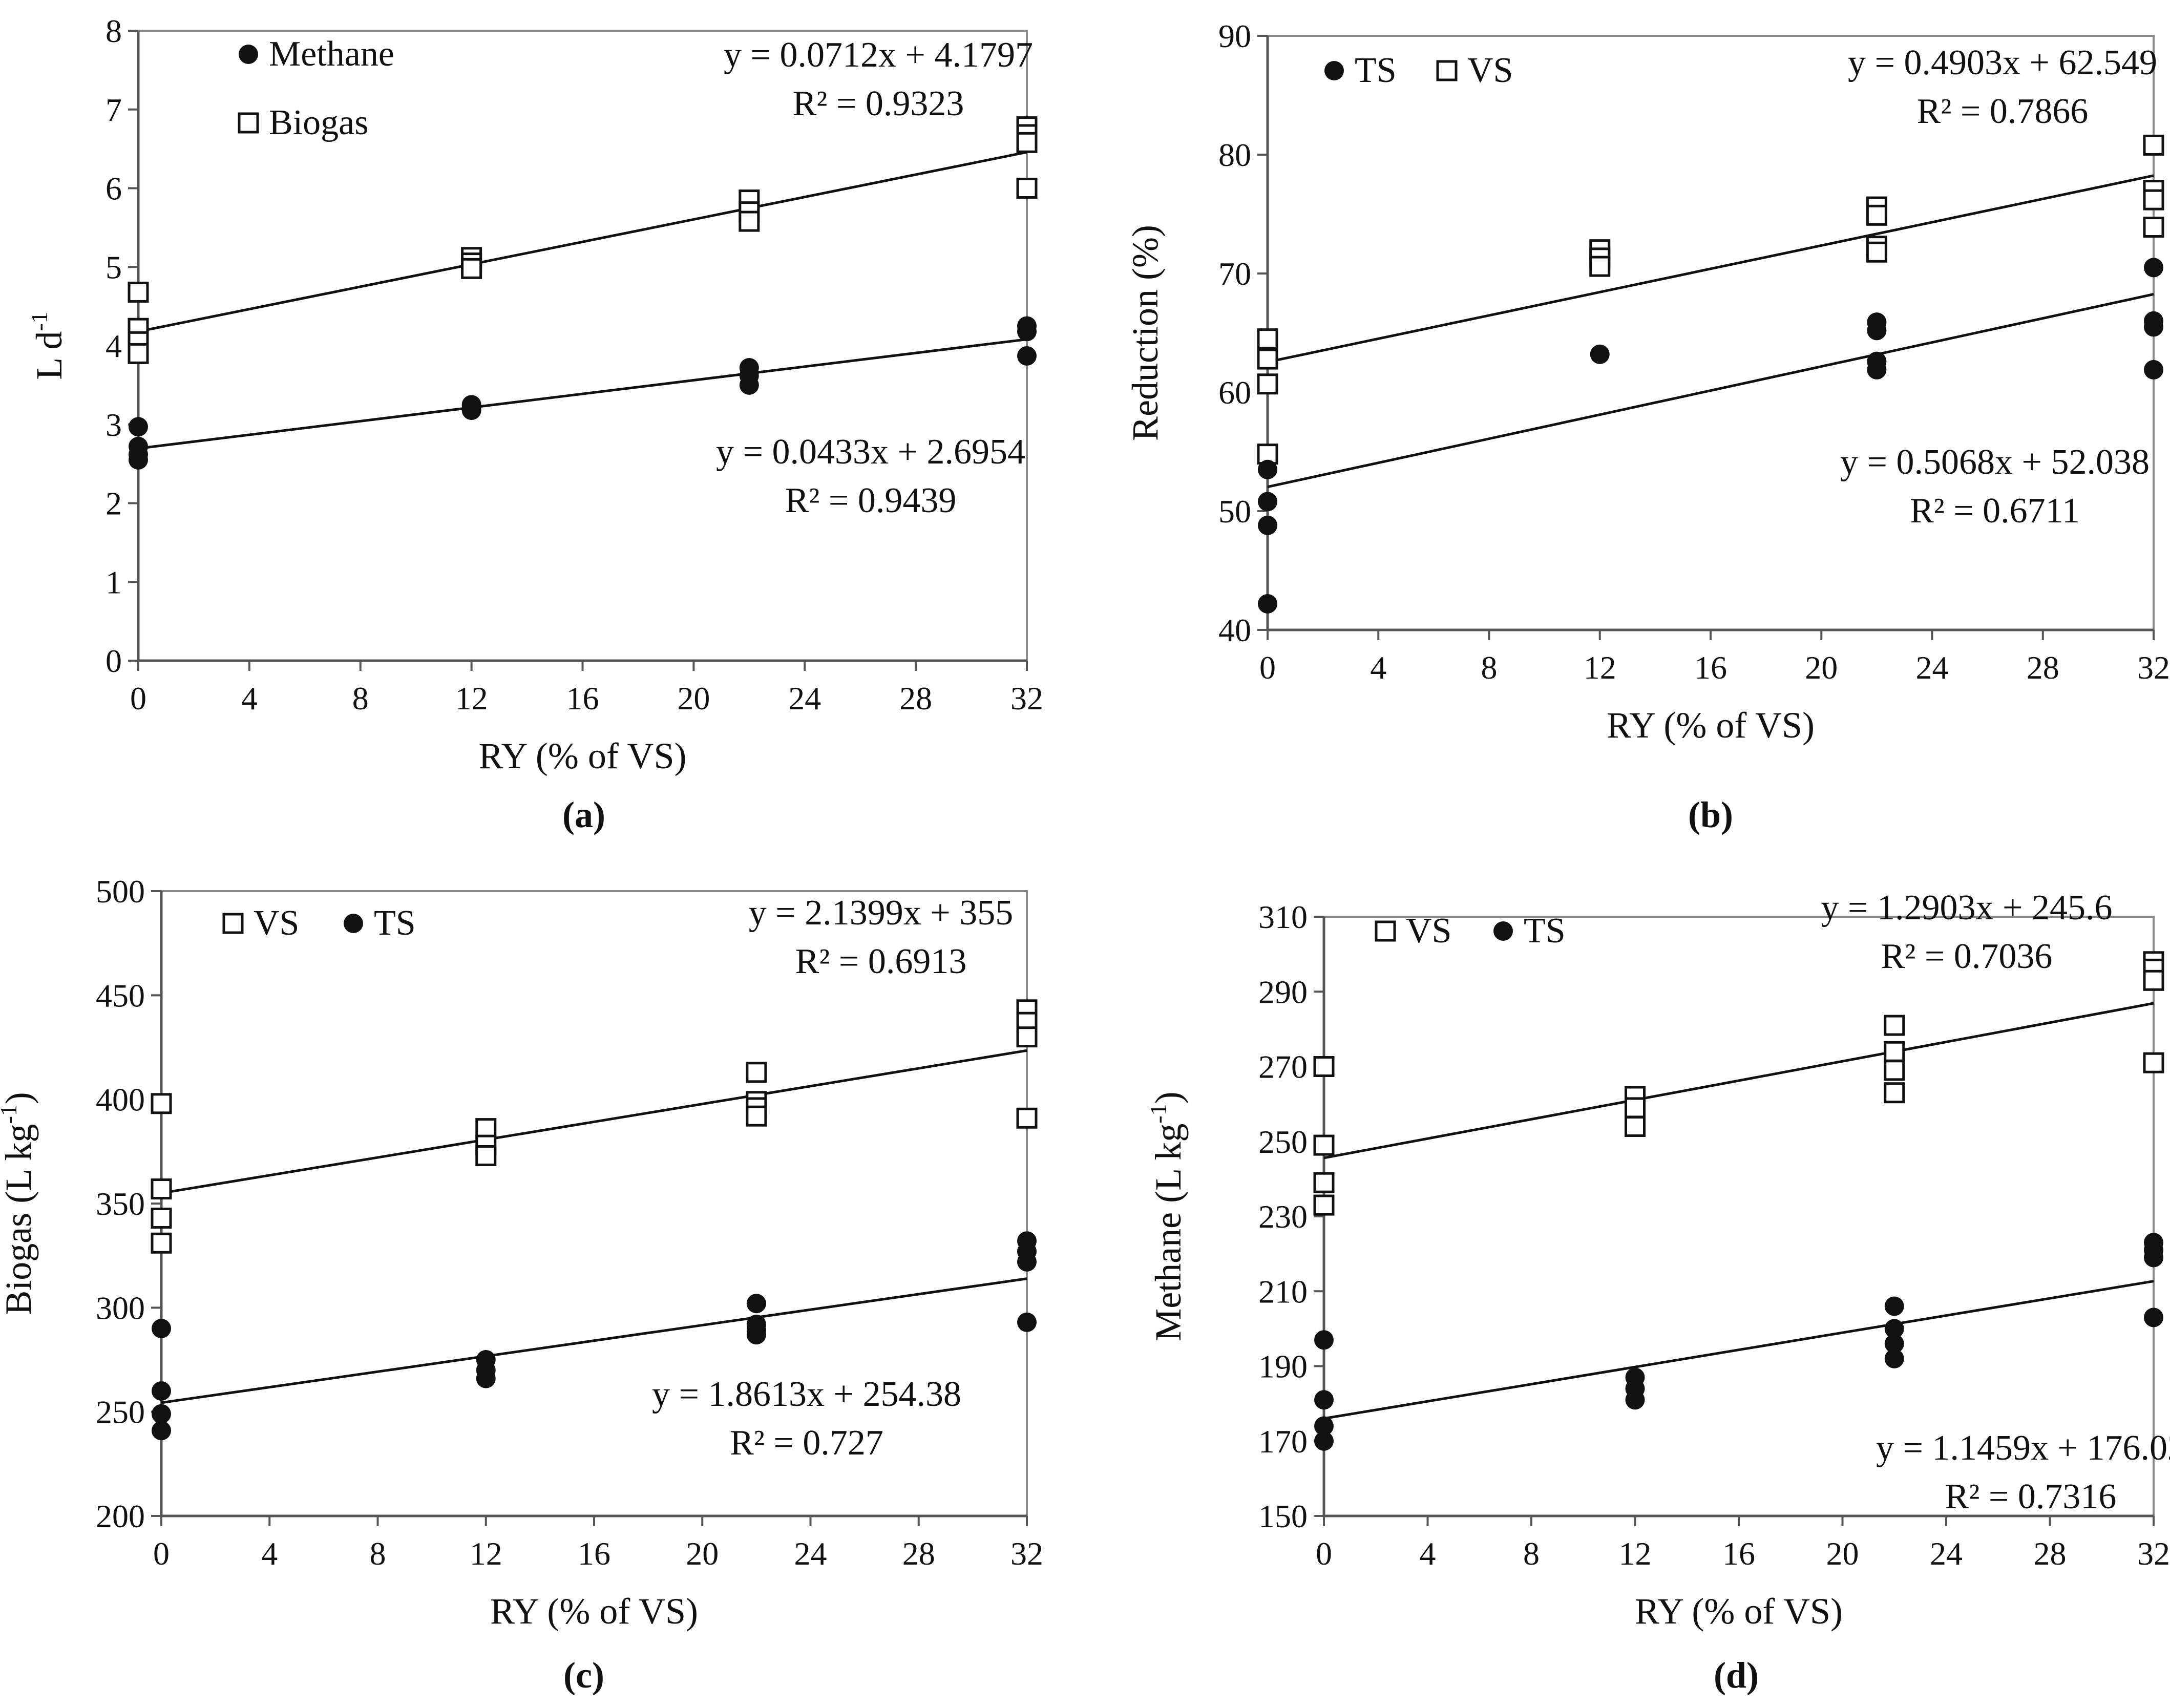 This screenshot has width=2170, height=1708. What do you see at coordinates (114, 110) in the screenshot?
I see `y-tick-label: 7` at bounding box center [114, 110].